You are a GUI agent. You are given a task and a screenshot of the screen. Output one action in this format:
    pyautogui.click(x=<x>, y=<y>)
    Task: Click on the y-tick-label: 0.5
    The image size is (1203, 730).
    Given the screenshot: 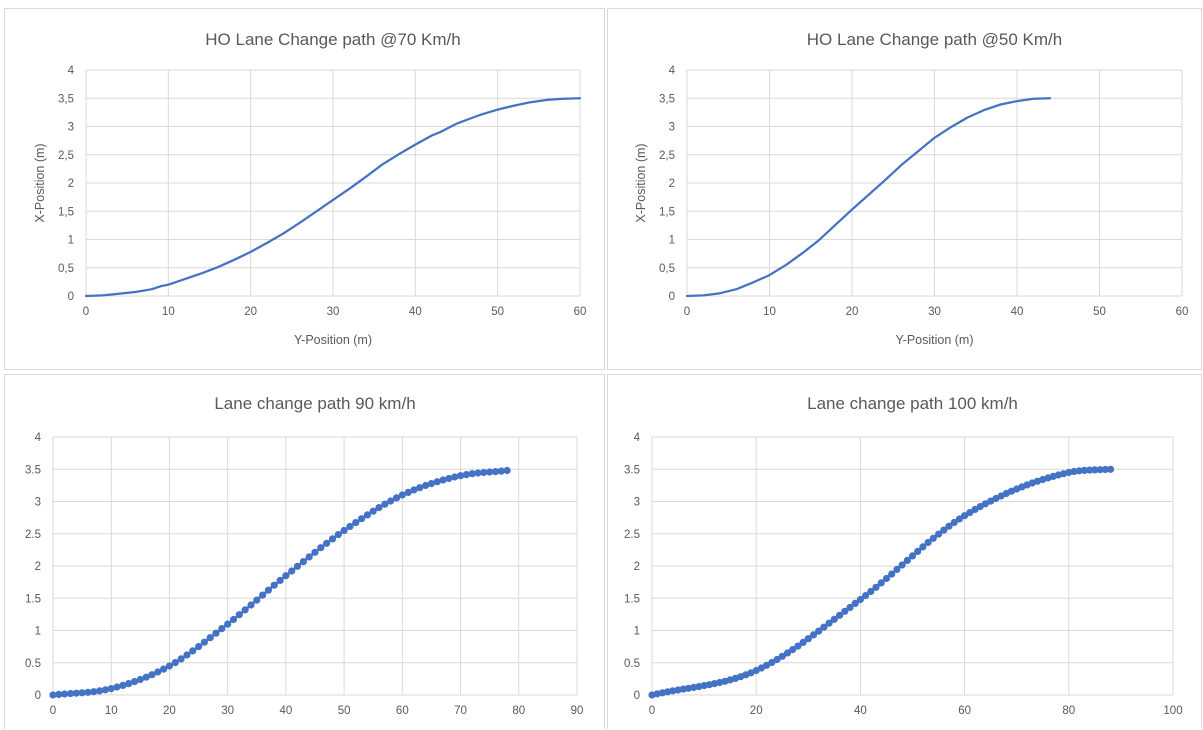 What is the action you would take?
    pyautogui.click(x=33, y=664)
    